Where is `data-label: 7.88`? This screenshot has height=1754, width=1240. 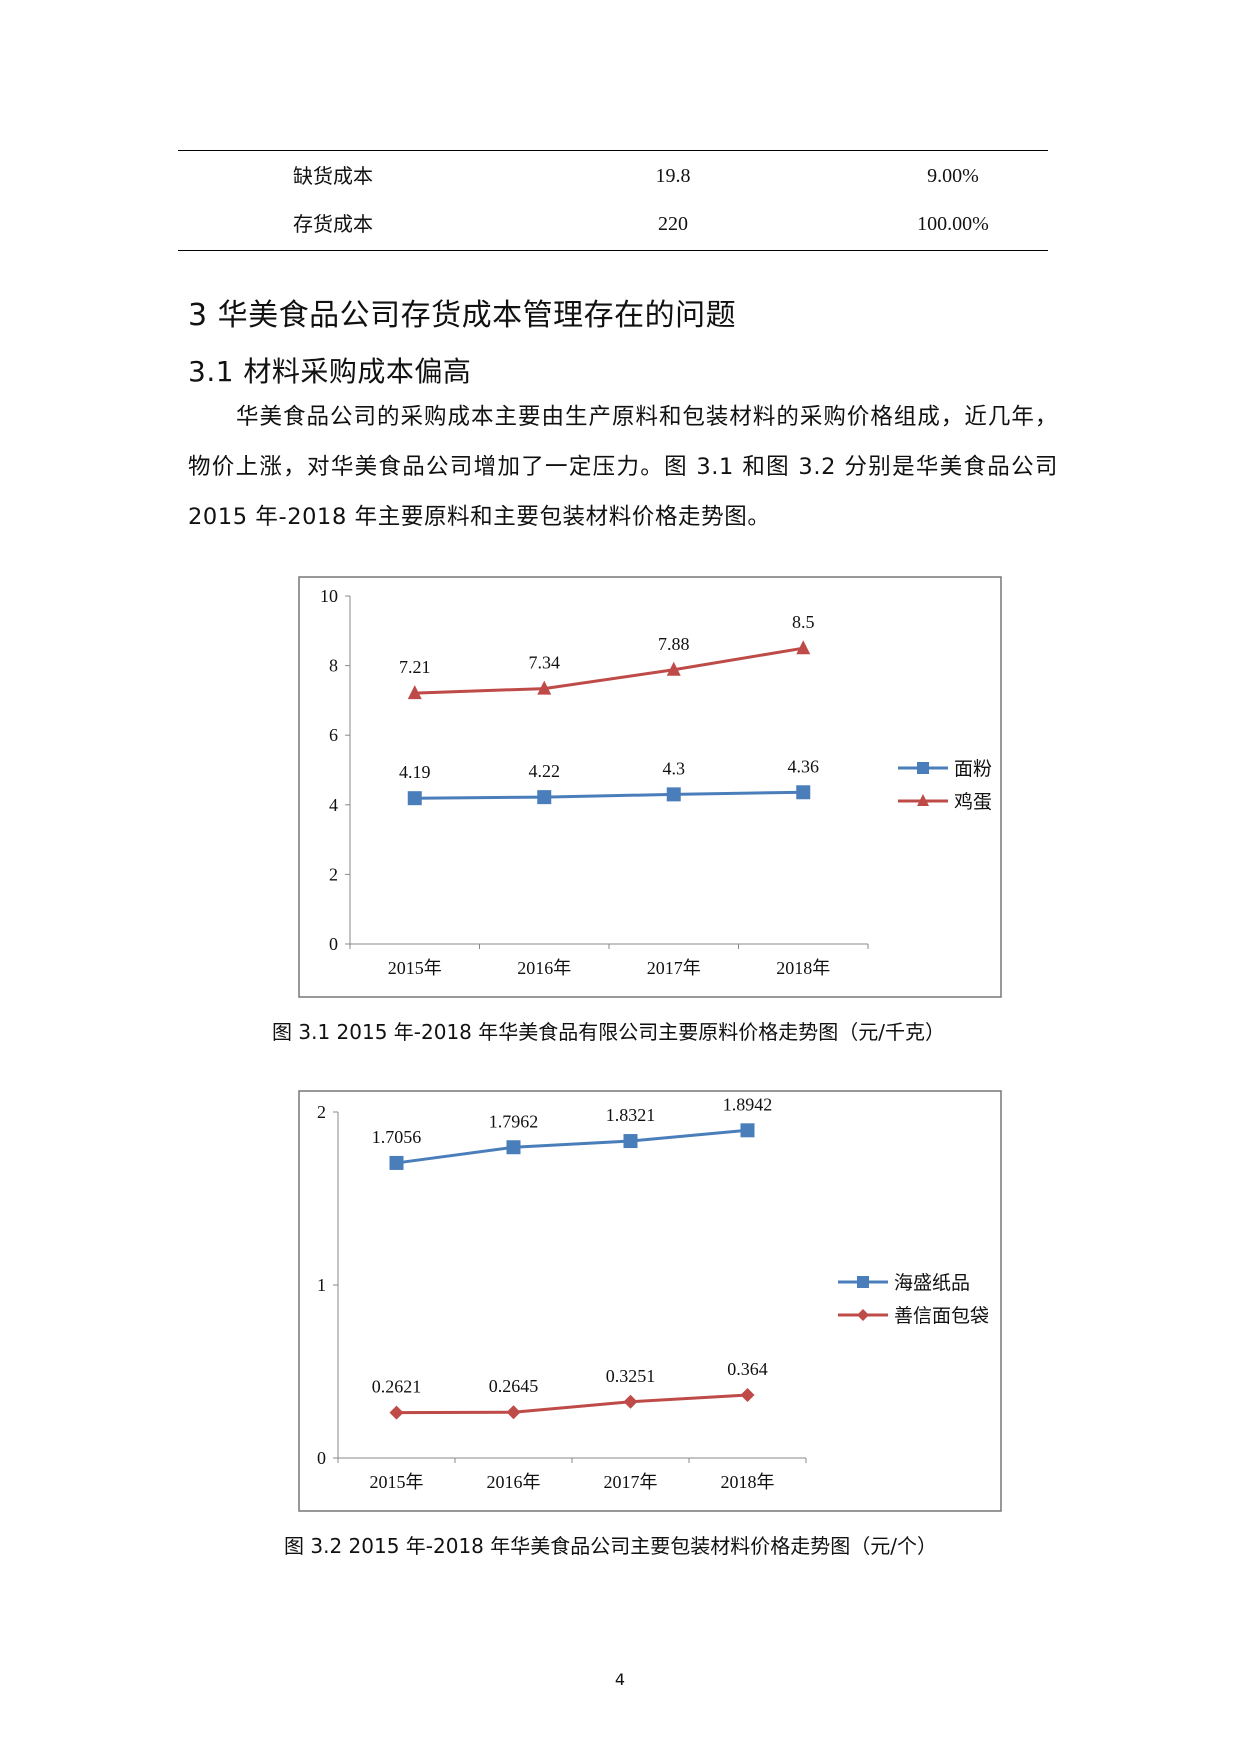
data-label: 7.88 is located at coordinates (674, 644).